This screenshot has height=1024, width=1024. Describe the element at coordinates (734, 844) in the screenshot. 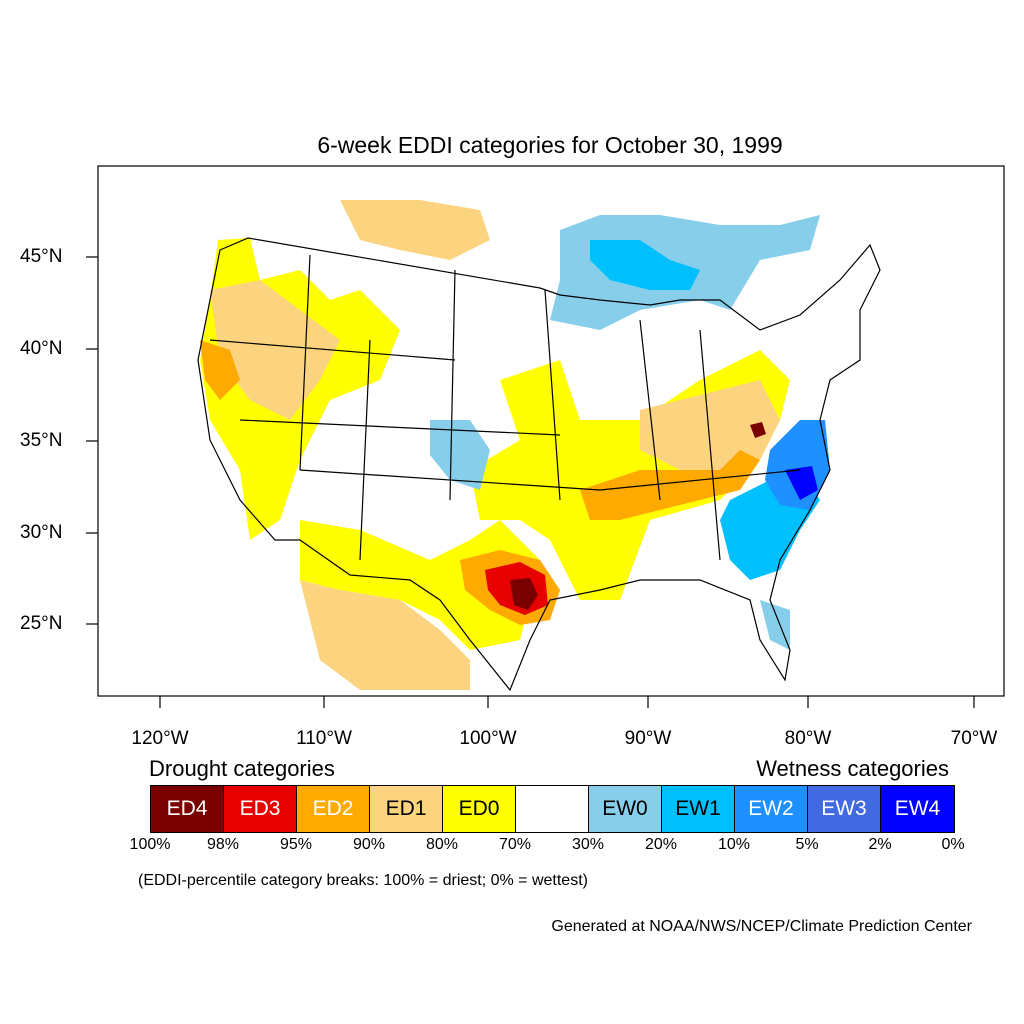

I see `break-label: 10%` at that location.